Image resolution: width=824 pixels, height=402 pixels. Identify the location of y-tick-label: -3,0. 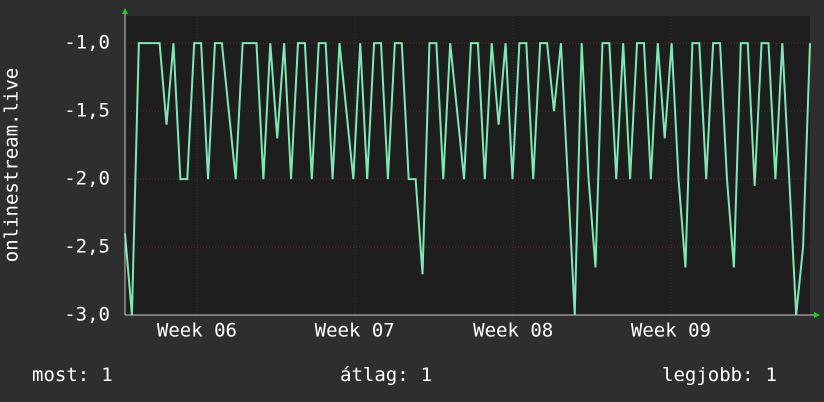
(87, 315).